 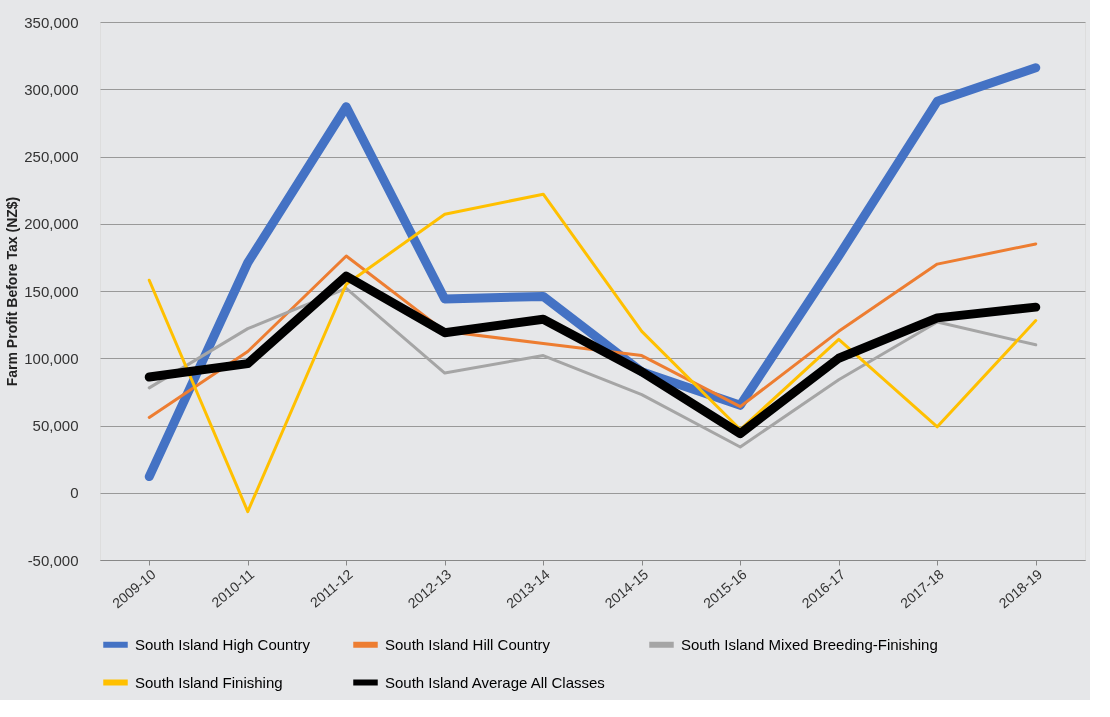 I want to click on legend-label: South Island Average All Classes, so click(x=495, y=682).